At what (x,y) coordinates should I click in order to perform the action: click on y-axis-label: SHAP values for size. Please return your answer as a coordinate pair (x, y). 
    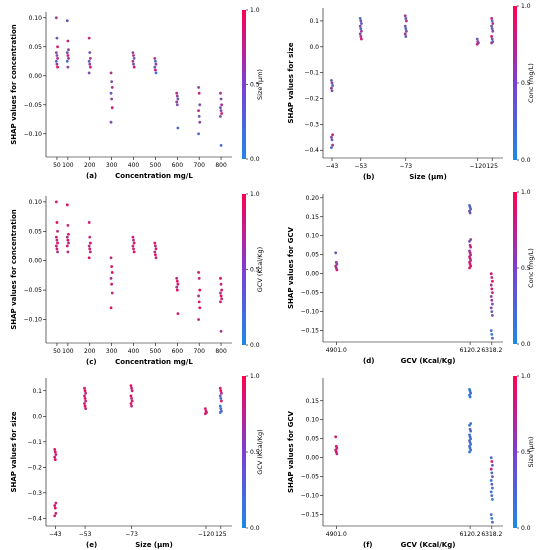
    Looking at the image, I should click on (291, 82).